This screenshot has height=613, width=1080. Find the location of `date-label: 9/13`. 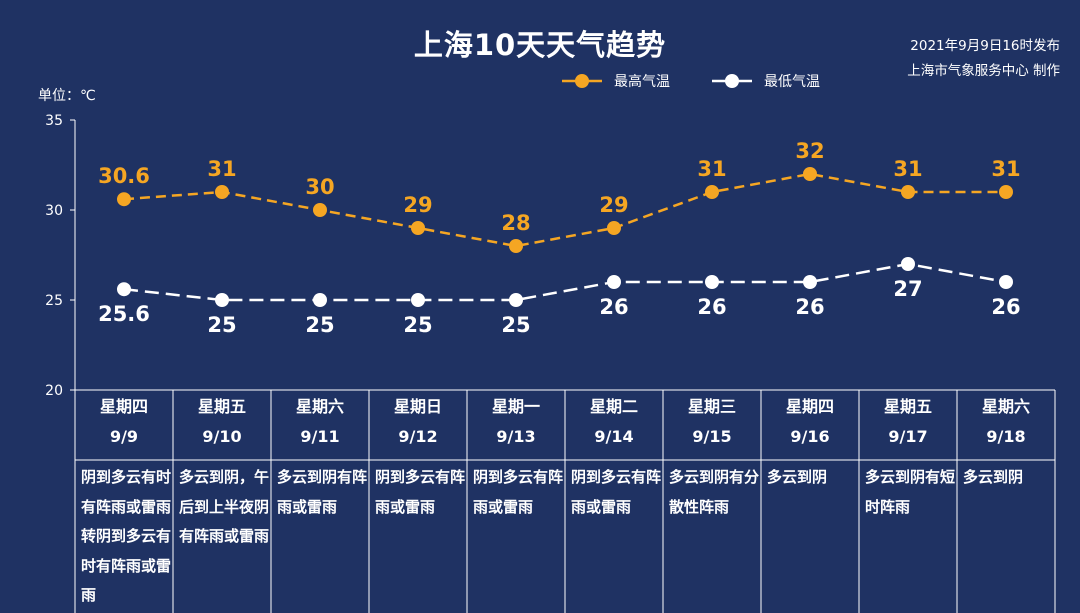

date-label: 9/13 is located at coordinates (516, 436).